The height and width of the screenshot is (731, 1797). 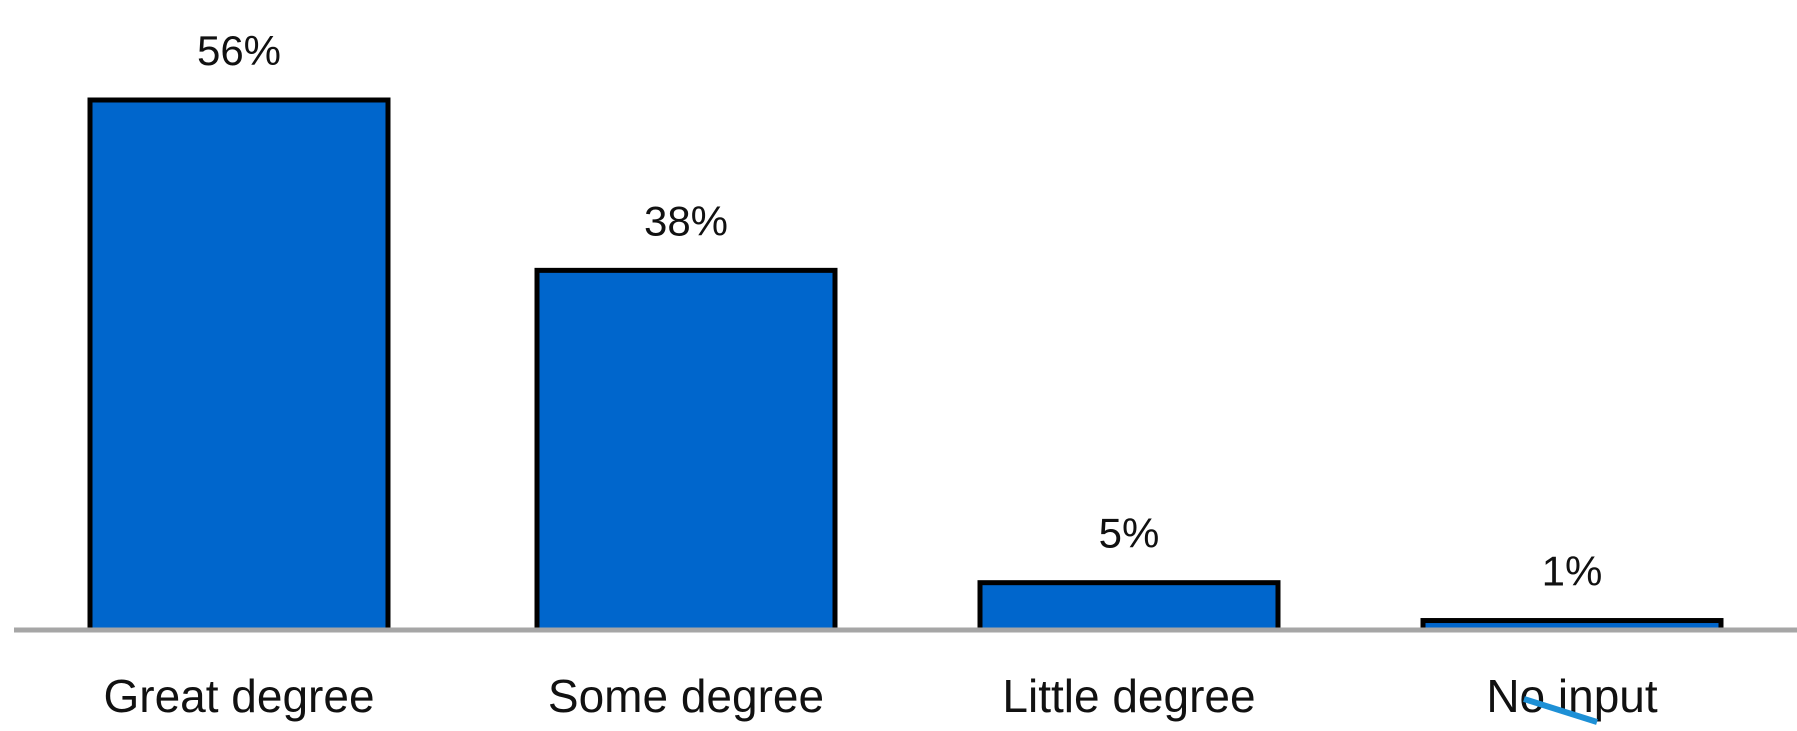 What do you see at coordinates (239, 365) in the screenshot?
I see `bar-great-degree` at bounding box center [239, 365].